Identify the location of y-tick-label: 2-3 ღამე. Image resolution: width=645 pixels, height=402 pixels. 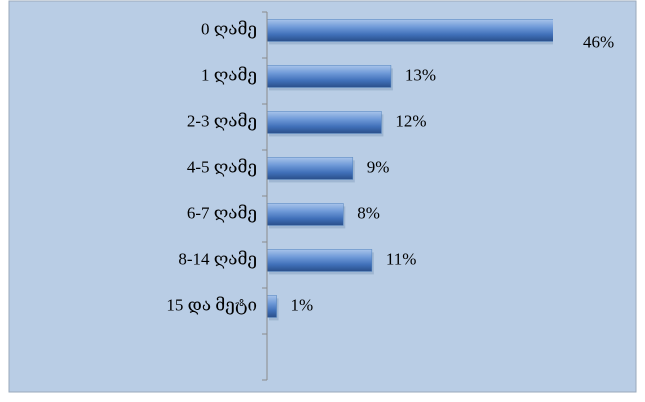
(222, 120).